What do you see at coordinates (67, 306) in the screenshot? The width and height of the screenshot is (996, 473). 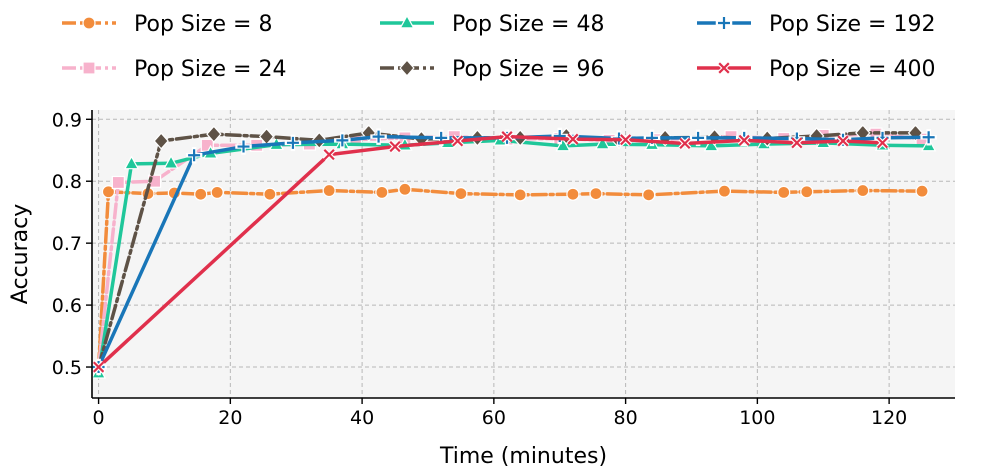 I see `y-tick-label-1: 0.6` at bounding box center [67, 306].